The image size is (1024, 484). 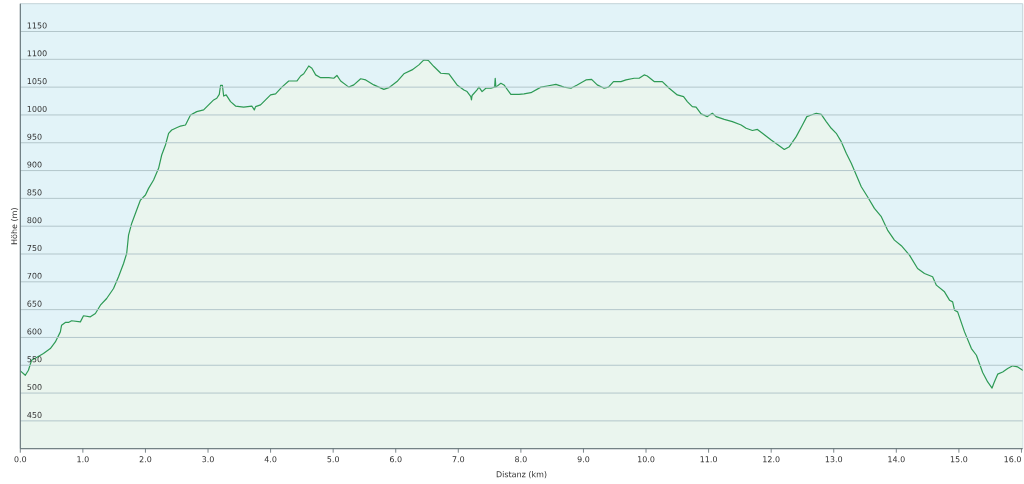 I want to click on y-tick-label: 950, so click(x=34, y=136).